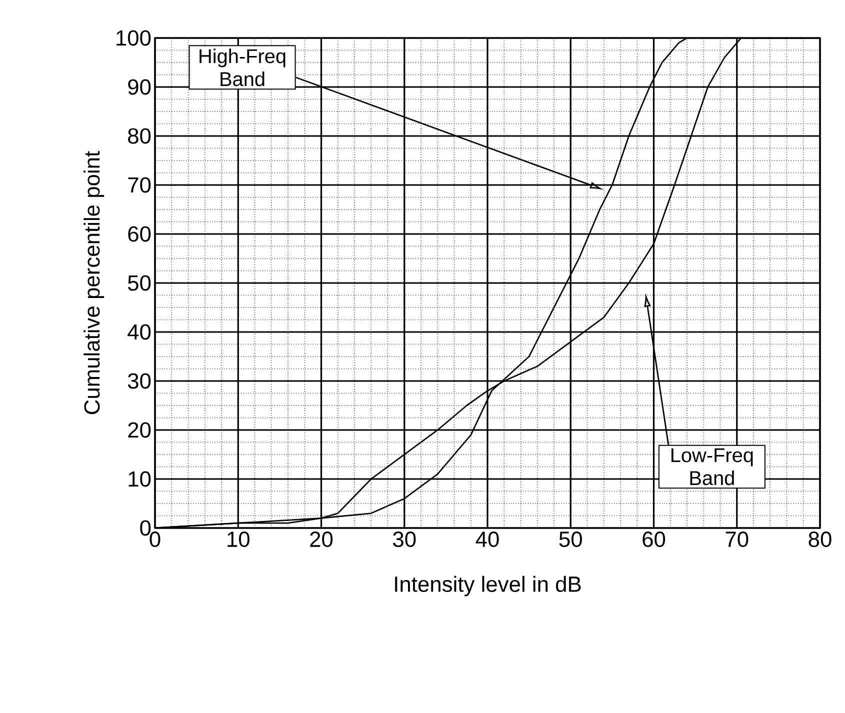 This screenshot has width=845, height=713. I want to click on x-tick-label: 70, so click(737, 540).